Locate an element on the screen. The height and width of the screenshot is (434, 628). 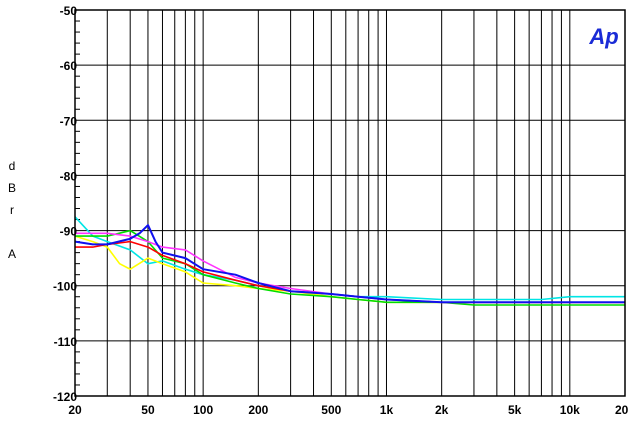
y-tick-label: -80 is located at coordinates (69, 176).